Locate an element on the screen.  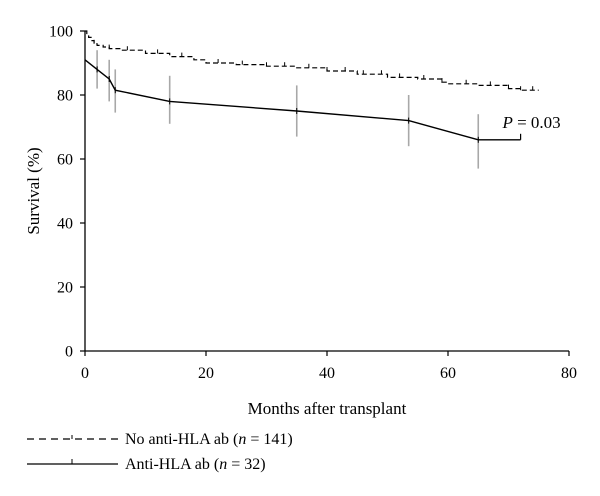
legend-n-value: = 32 is located at coordinates (245, 464).